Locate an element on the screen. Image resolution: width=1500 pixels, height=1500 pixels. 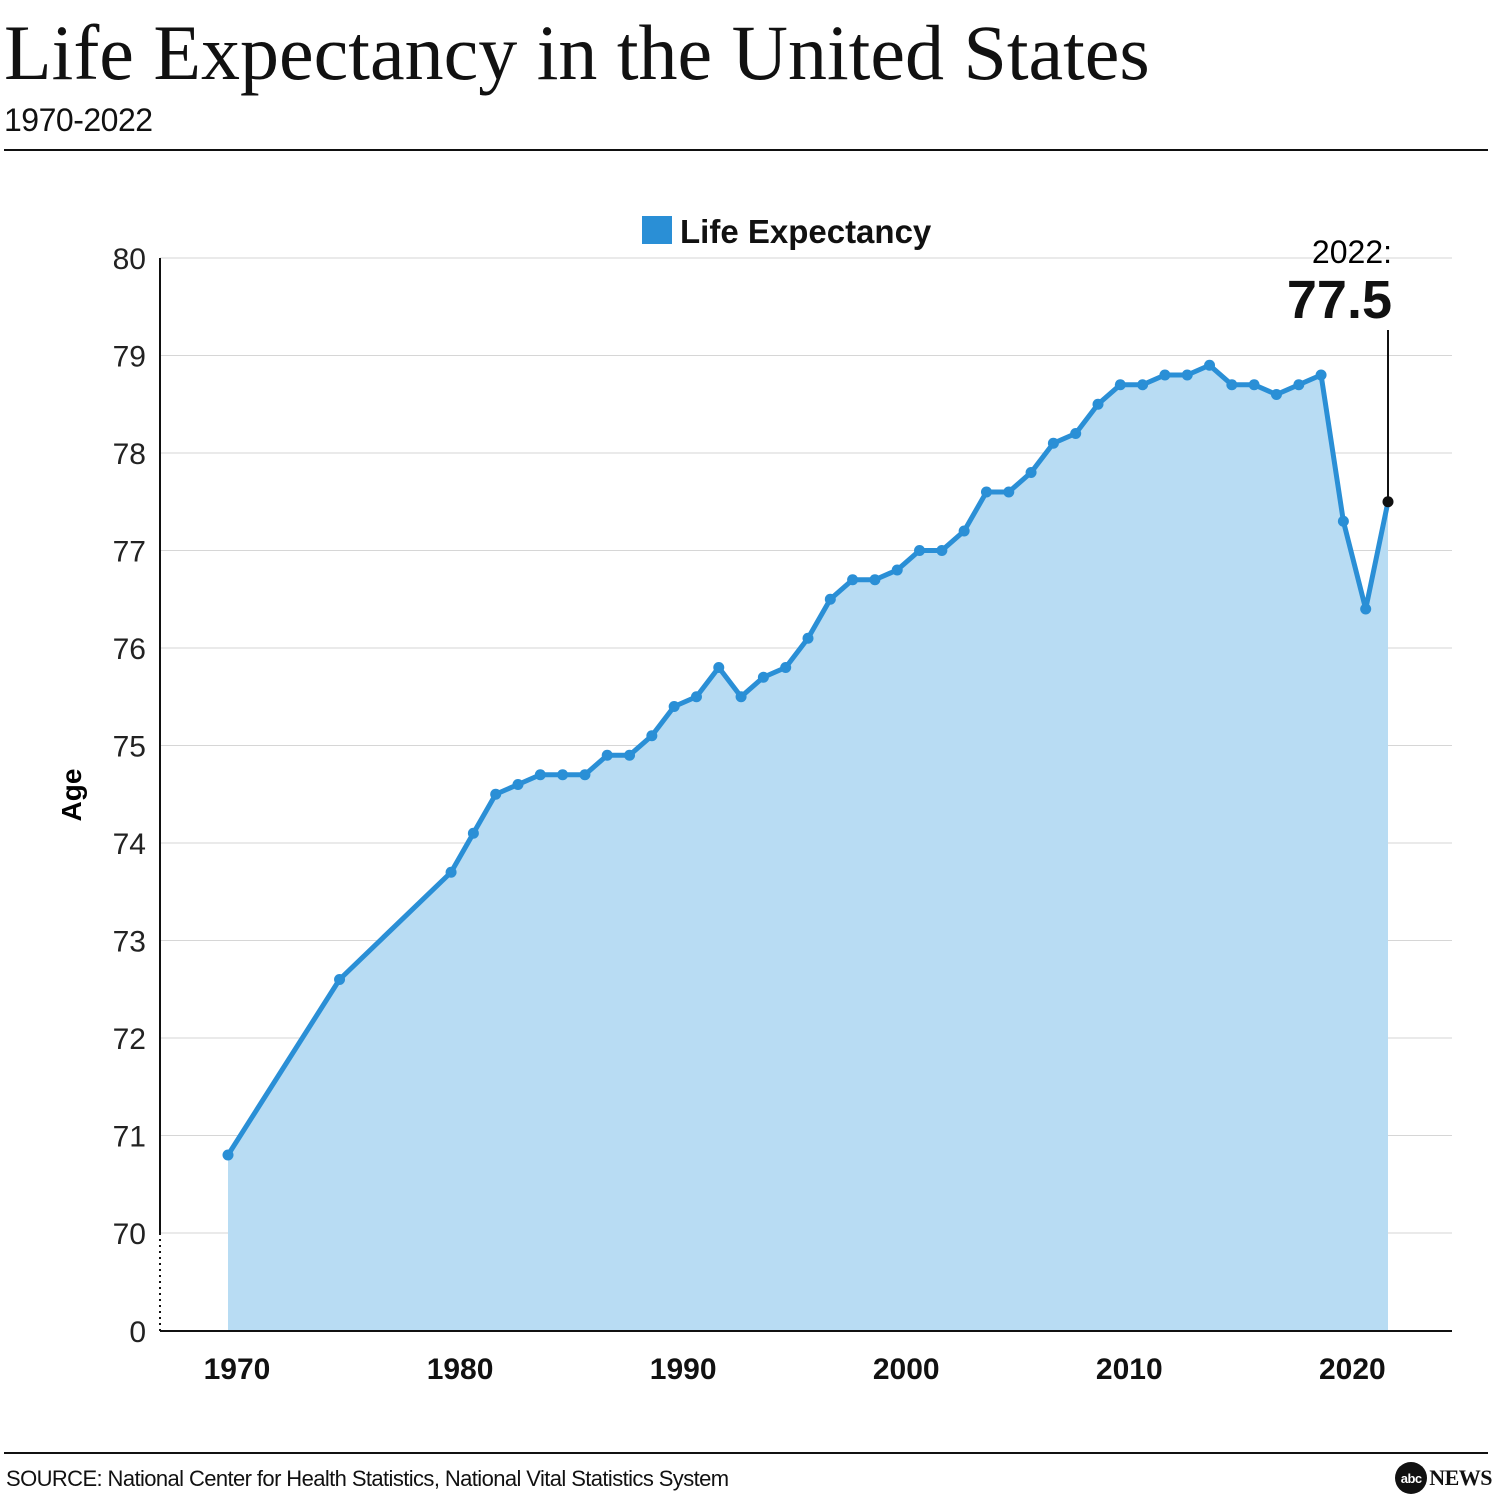
x-tick-label: 1970 is located at coordinates (237, 1369).